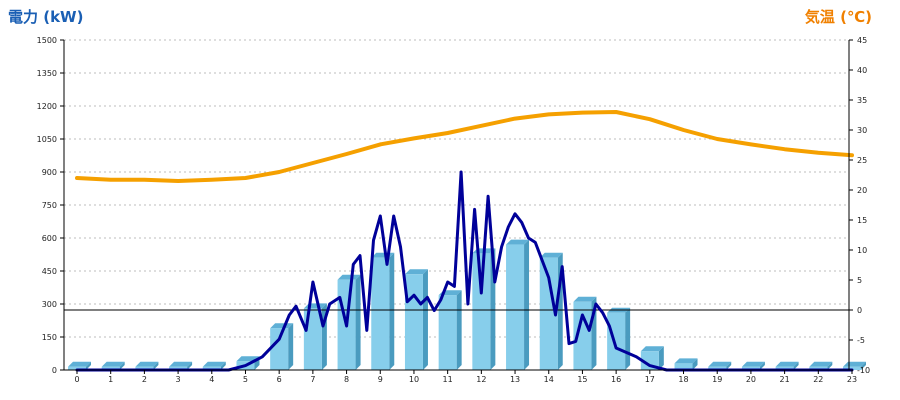  What do you see at coordinates (862, 250) in the screenshot?
I see `right-tick-label: 10` at bounding box center [862, 250].